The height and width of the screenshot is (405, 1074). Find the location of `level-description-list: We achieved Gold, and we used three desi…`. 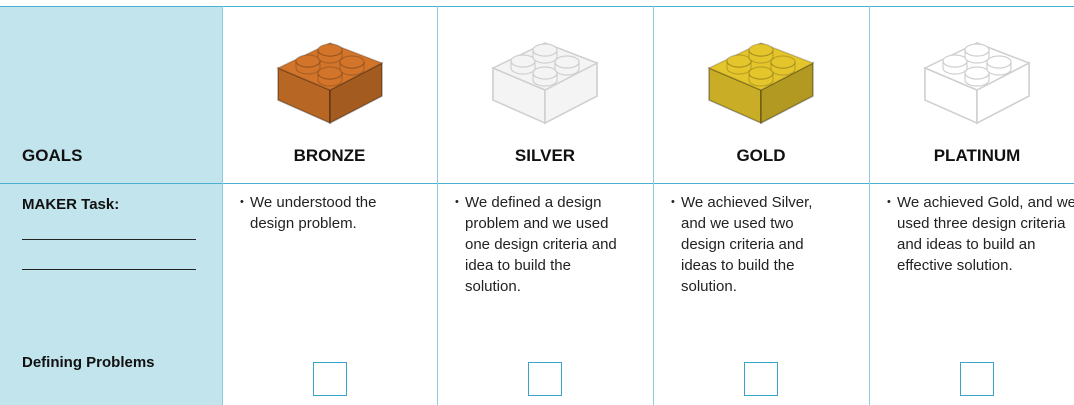

level-description-list: We achieved Gold, and we used three desi… is located at coordinates (979, 234).